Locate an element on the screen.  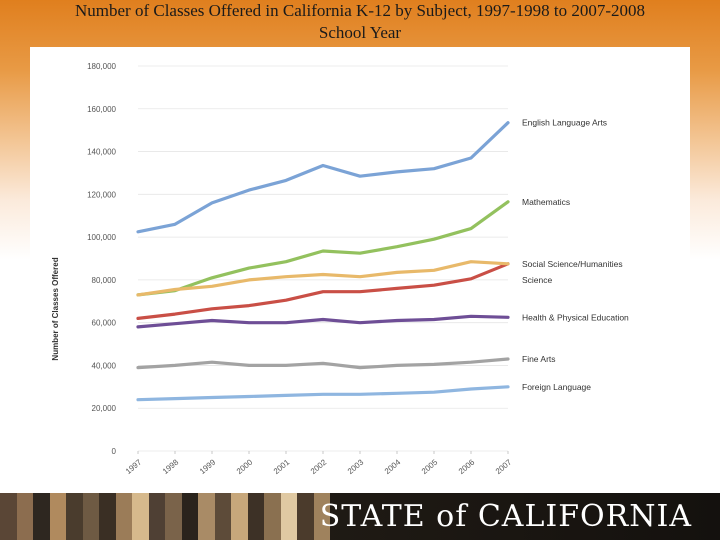
y-tick-label: 0 is located at coordinates (114, 451).